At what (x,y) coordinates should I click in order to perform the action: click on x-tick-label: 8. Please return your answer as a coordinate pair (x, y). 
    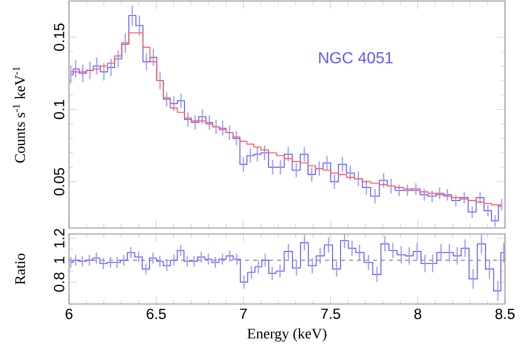
    Looking at the image, I should click on (418, 314).